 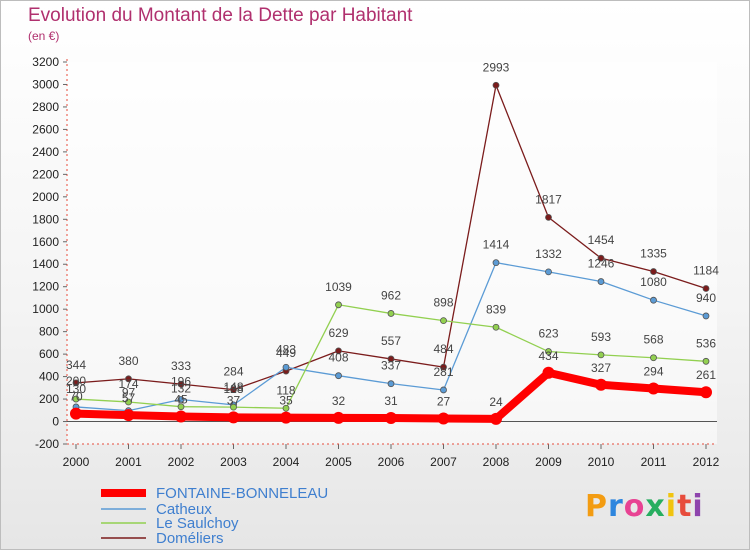 What do you see at coordinates (45, 84) in the screenshot?
I see `y-tick-label: 3000` at bounding box center [45, 84].